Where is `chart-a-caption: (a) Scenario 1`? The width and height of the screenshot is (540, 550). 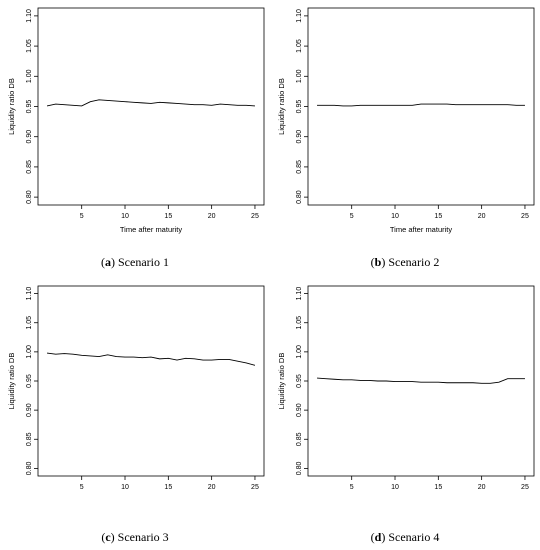
chart-a-caption: (a) Scenario 1 is located at coordinates (135, 262).